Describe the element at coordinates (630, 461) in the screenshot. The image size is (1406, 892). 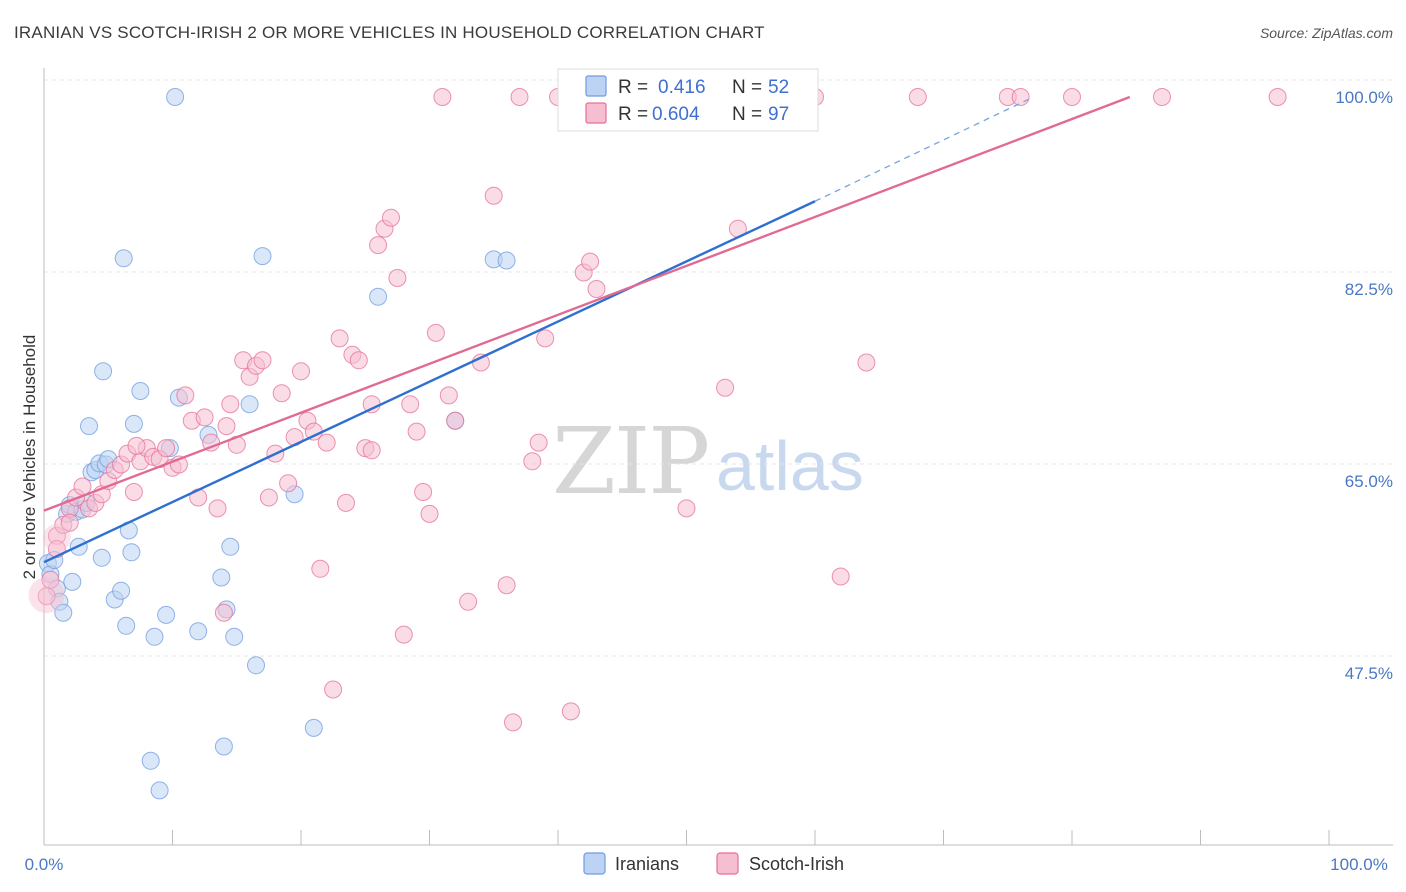
I see `watermark-zip: ZIP` at that location.